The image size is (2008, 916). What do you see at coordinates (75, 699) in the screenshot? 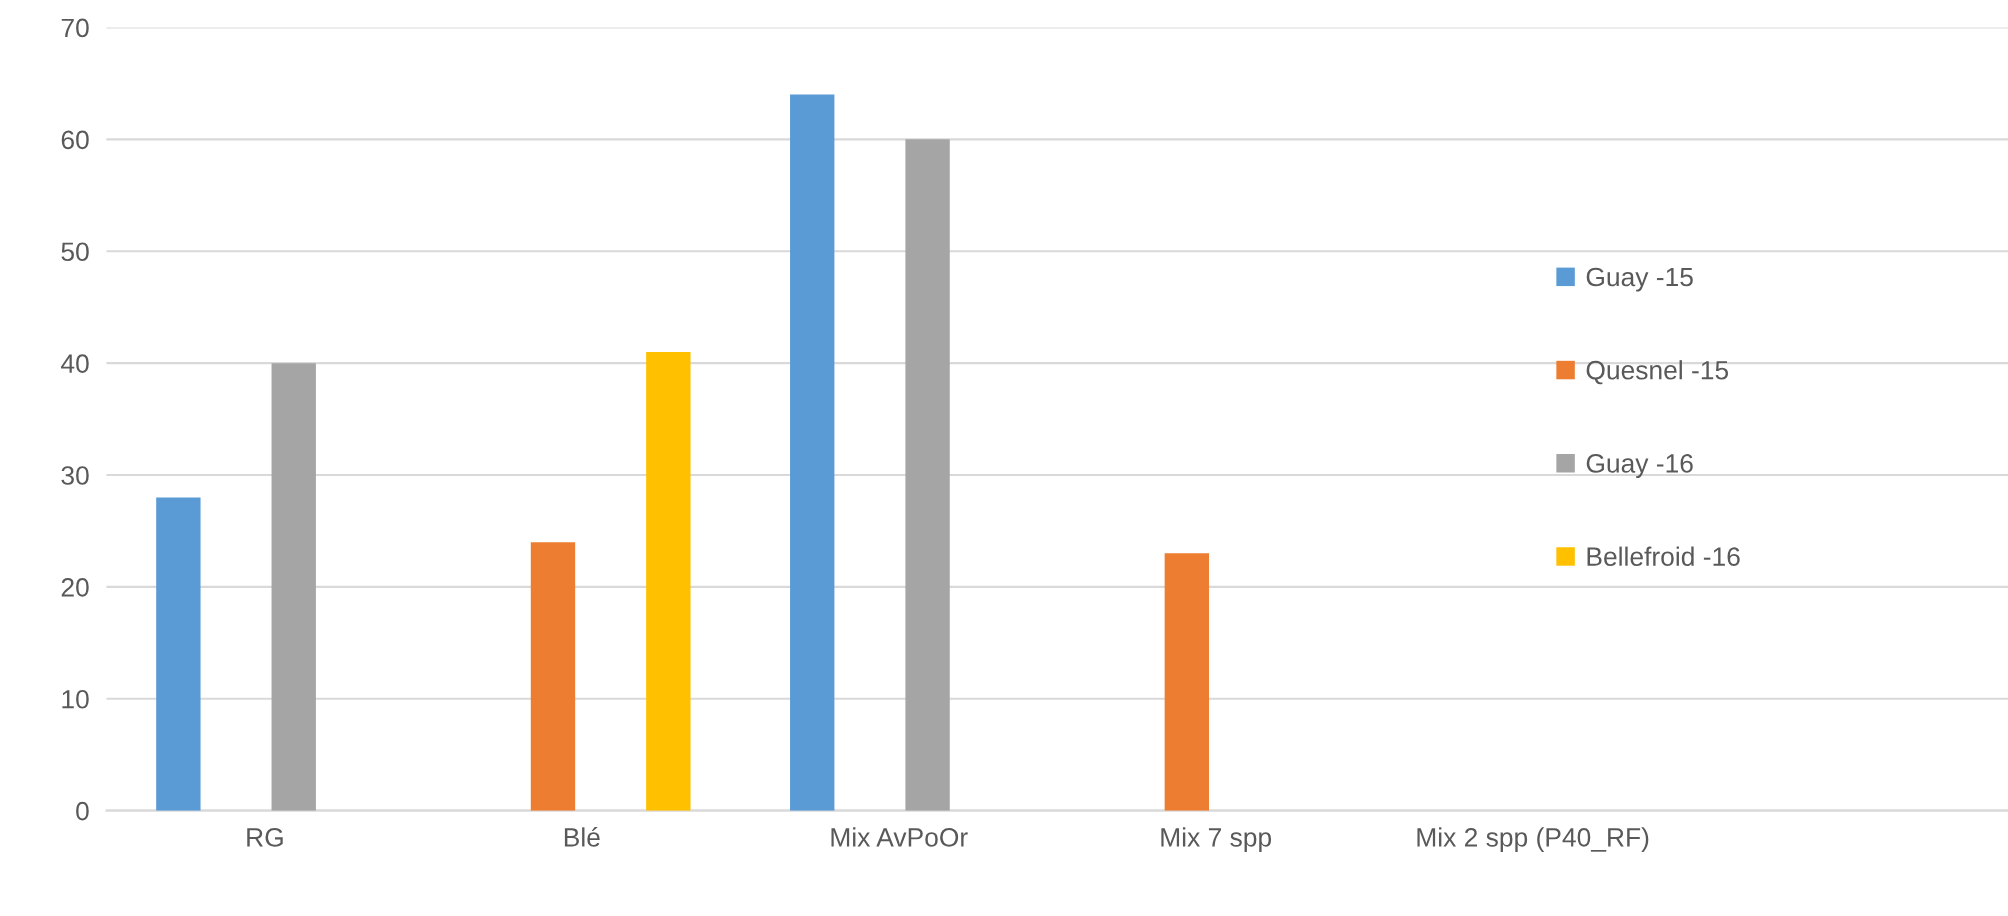
I see `y-tick-label: 10` at bounding box center [75, 699].